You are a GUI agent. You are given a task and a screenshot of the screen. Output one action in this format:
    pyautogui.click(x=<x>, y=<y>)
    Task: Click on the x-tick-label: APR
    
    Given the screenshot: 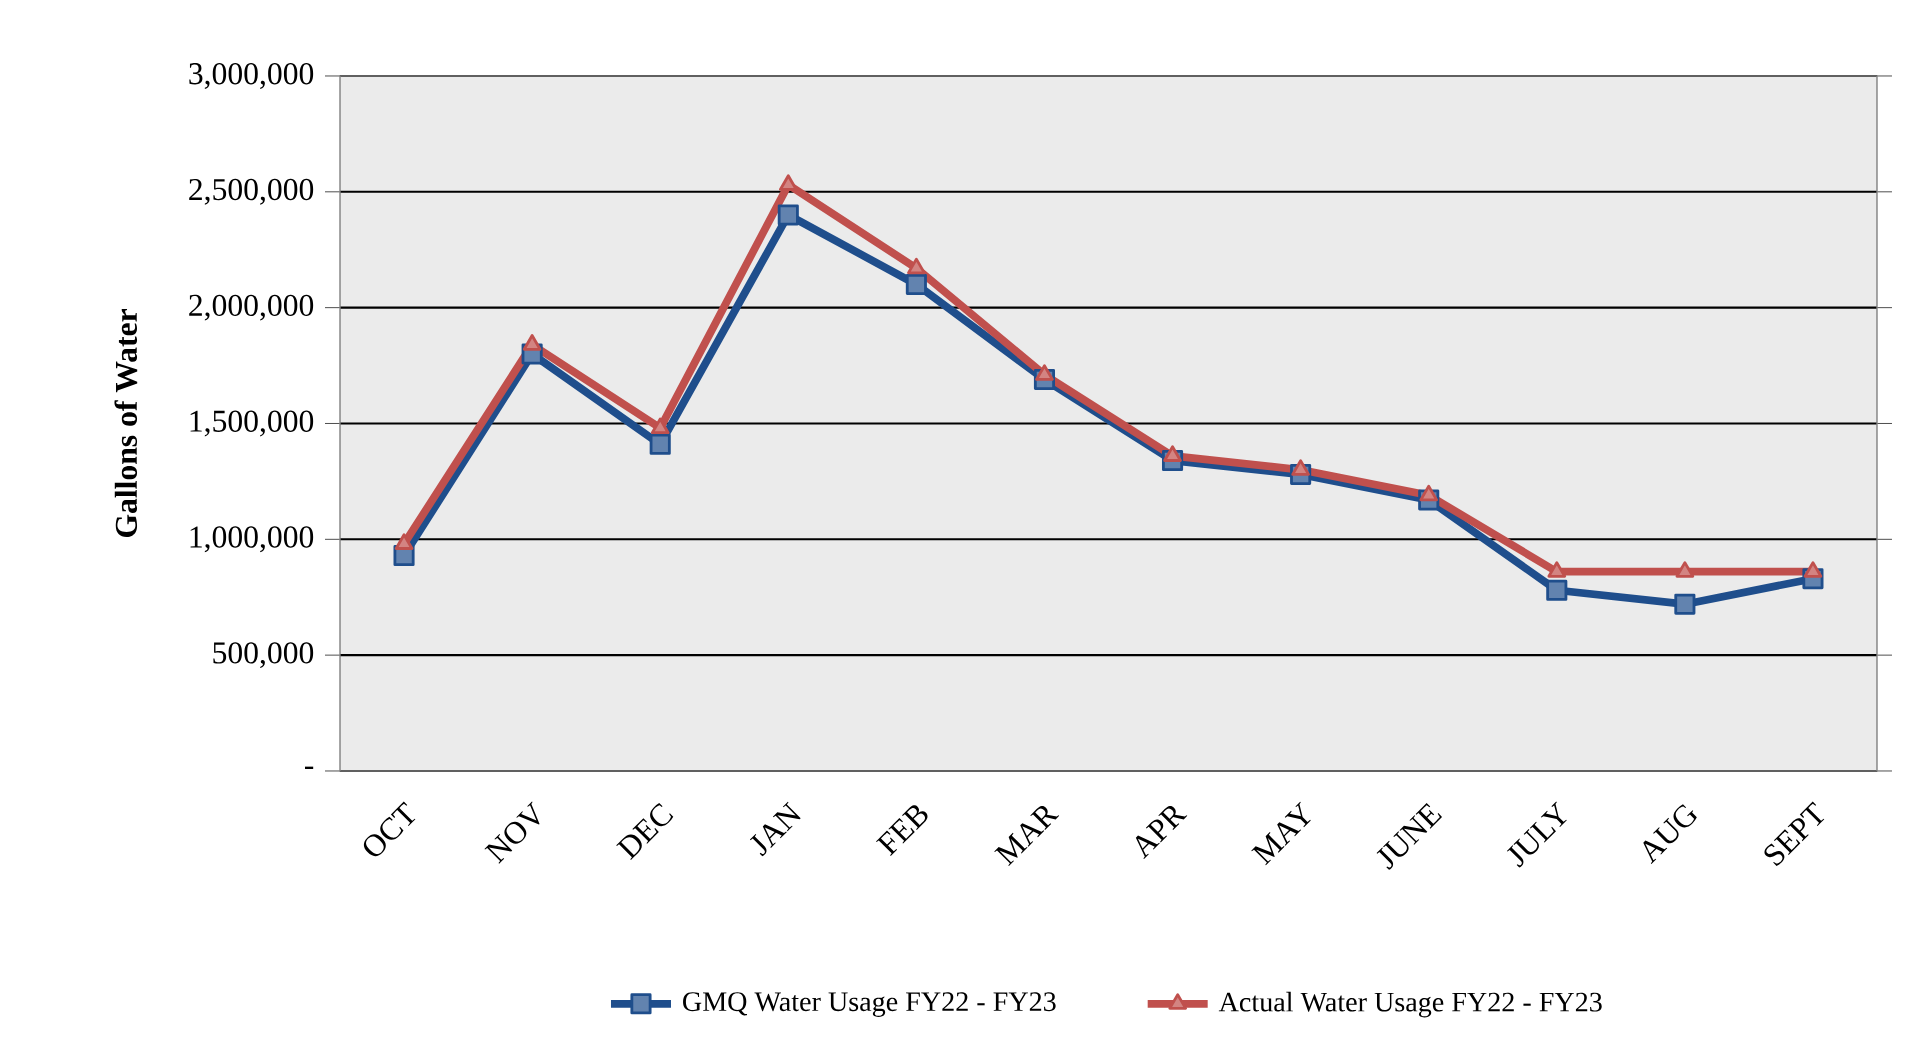 What is the action you would take?
    pyautogui.click(x=1161, y=832)
    